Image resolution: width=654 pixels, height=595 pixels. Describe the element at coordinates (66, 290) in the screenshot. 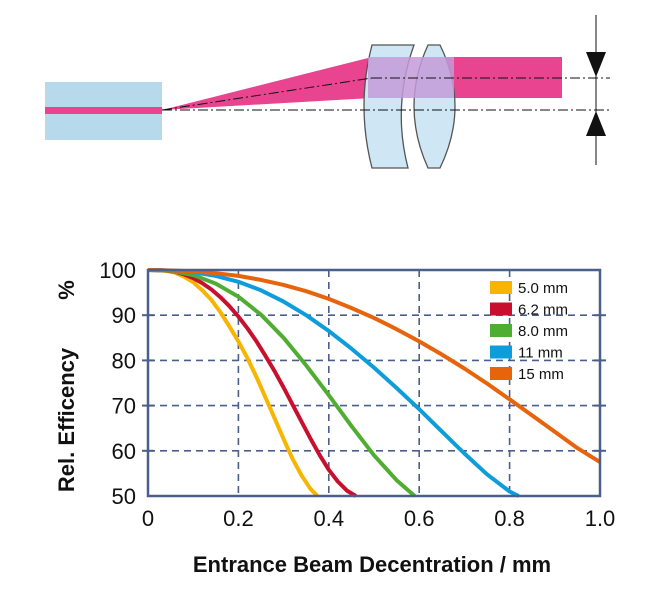

I see `y-axis-unit: %` at that location.